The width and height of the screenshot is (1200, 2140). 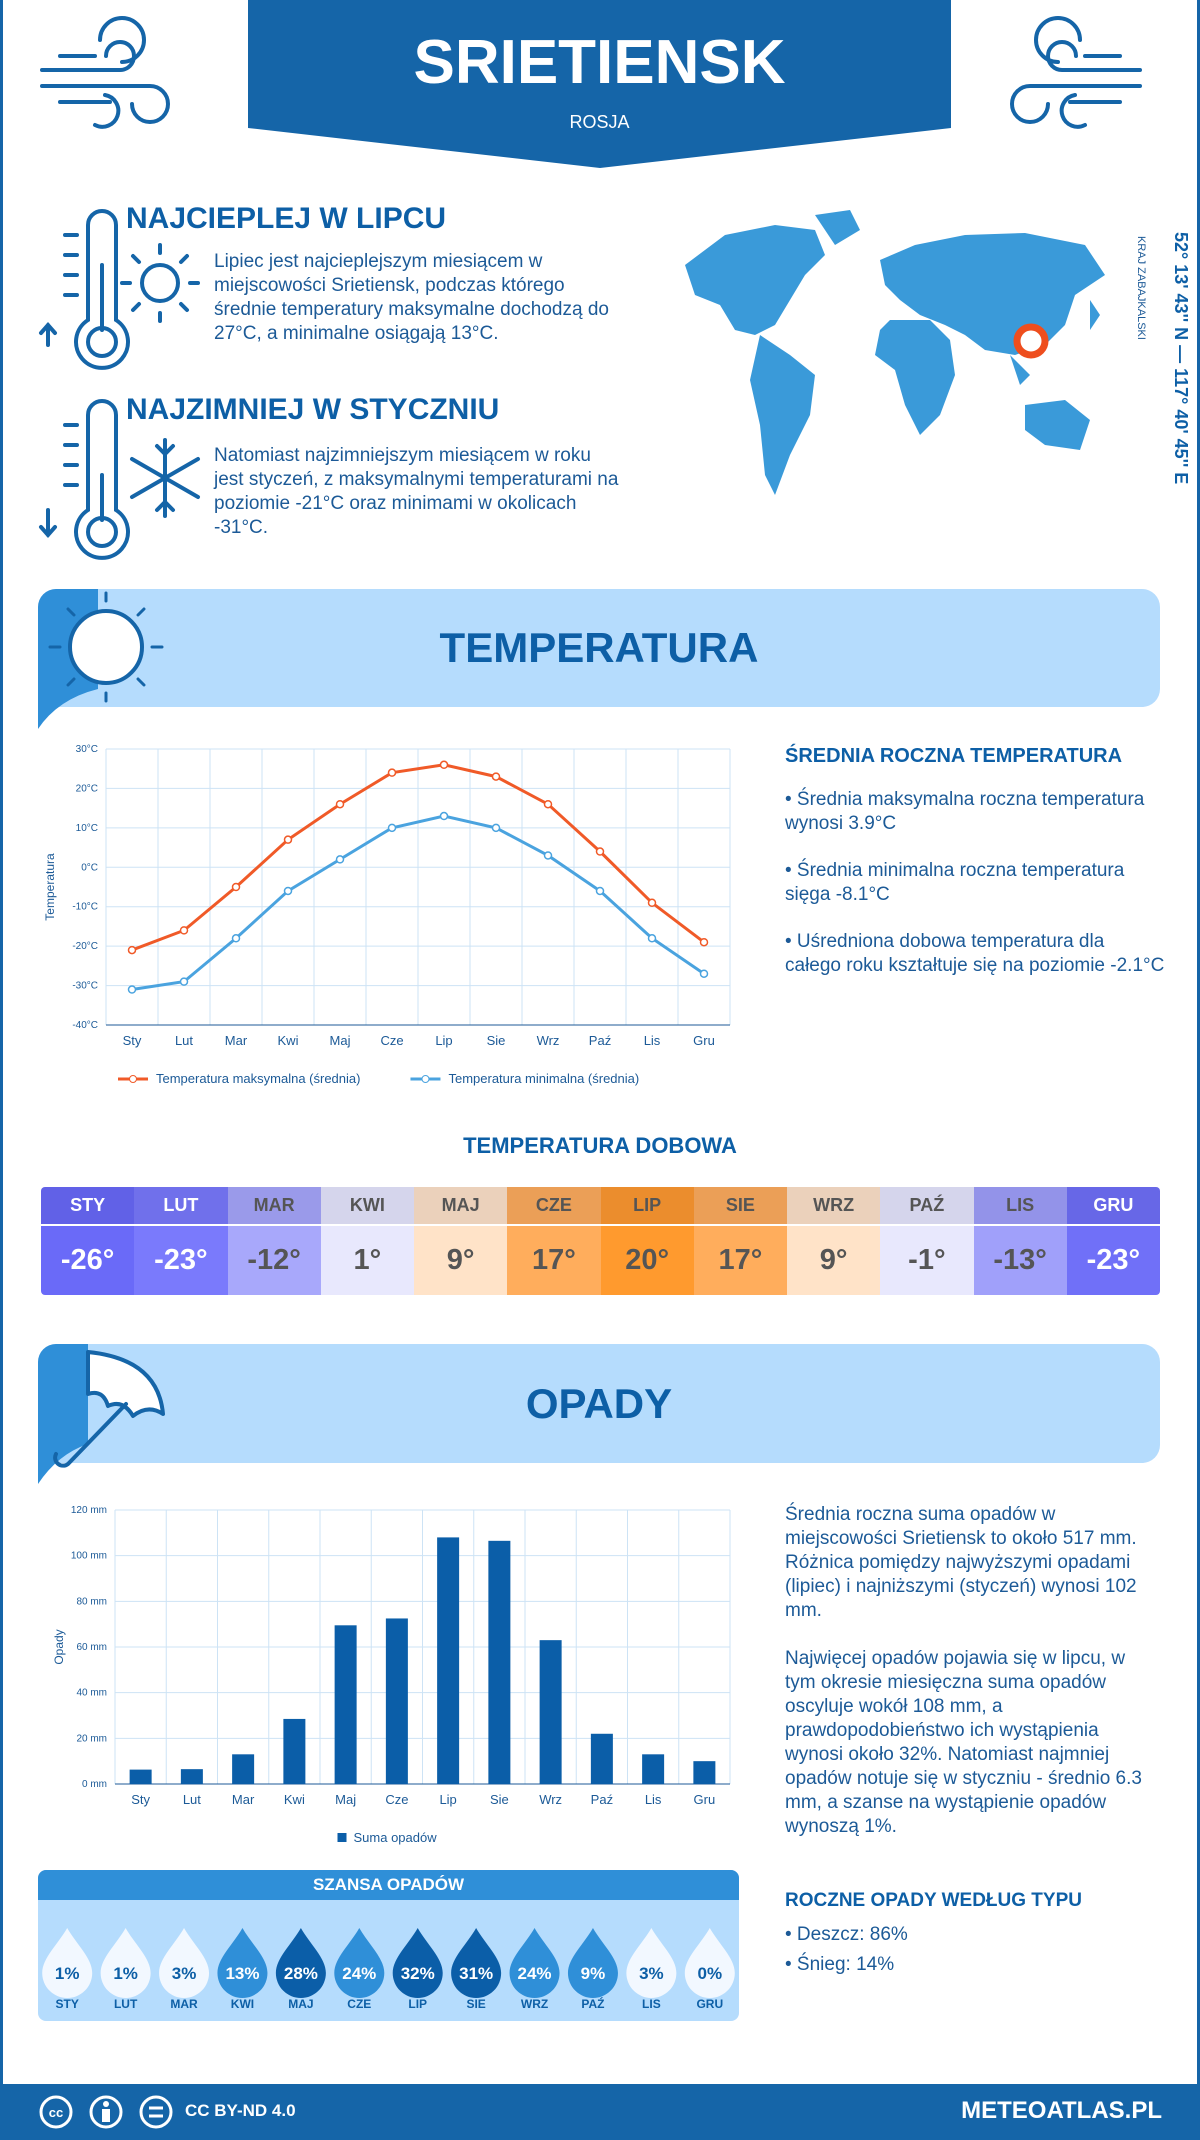 What do you see at coordinates (85, 946) in the screenshot?
I see `y-tick-label: -20°C` at bounding box center [85, 946].